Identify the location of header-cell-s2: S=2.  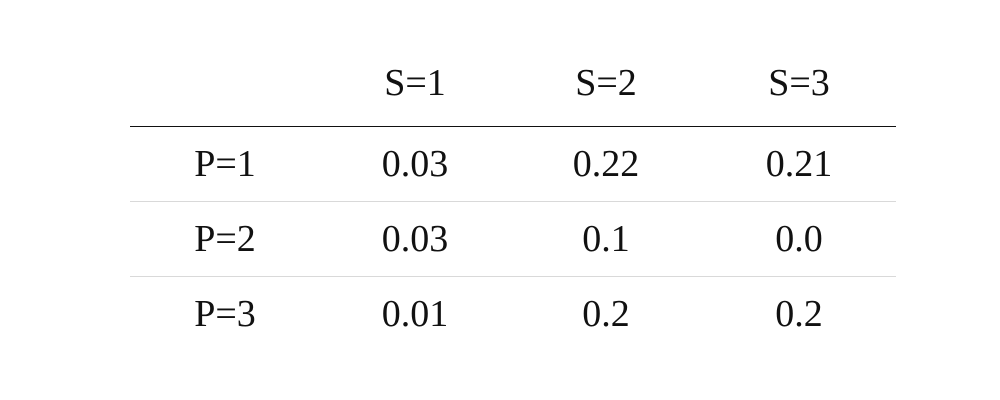
(606, 85).